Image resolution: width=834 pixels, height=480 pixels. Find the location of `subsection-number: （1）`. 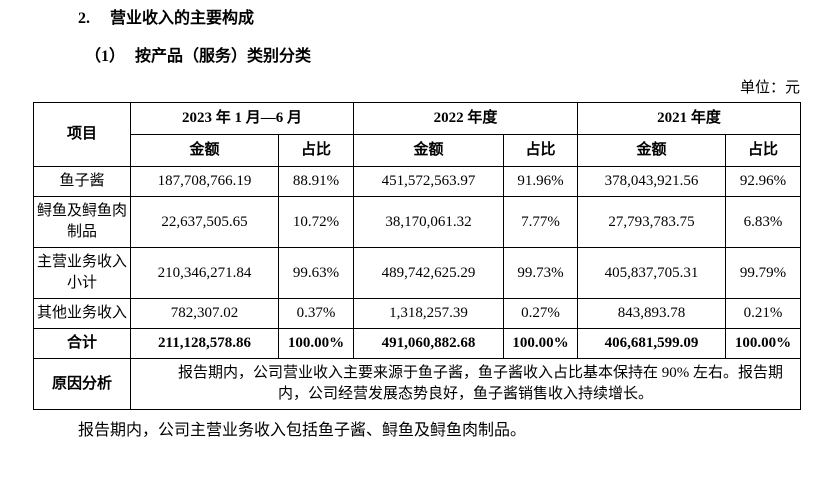

subsection-number: （1） is located at coordinates (105, 56).